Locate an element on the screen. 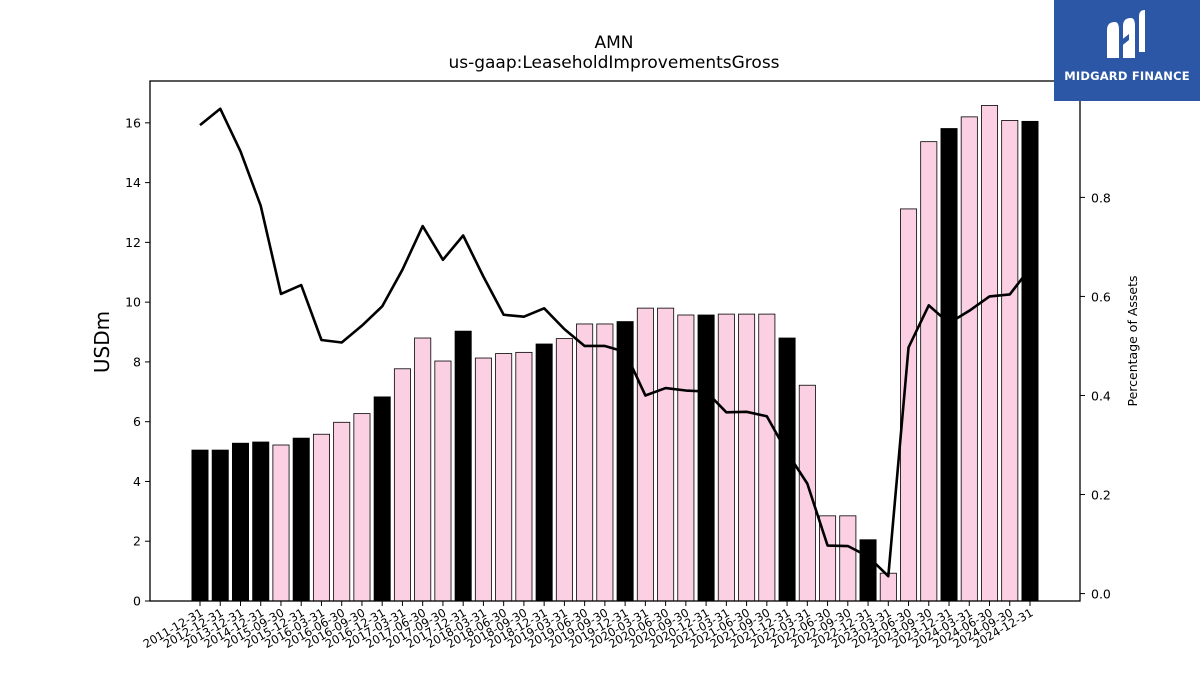  brand-logo: MIDGARD FINANCE is located at coordinates (1127, 50).